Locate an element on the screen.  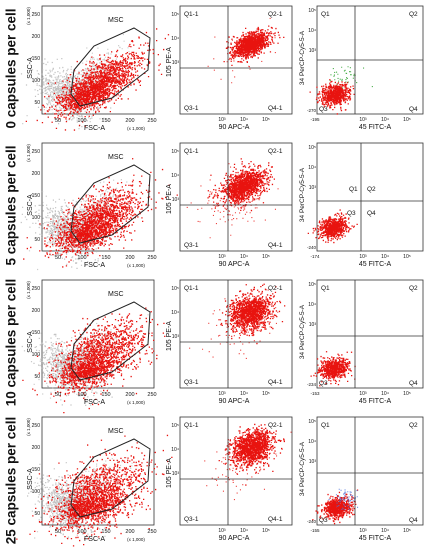
quadrant-q1: Q1 is located at coordinates (353, 189).